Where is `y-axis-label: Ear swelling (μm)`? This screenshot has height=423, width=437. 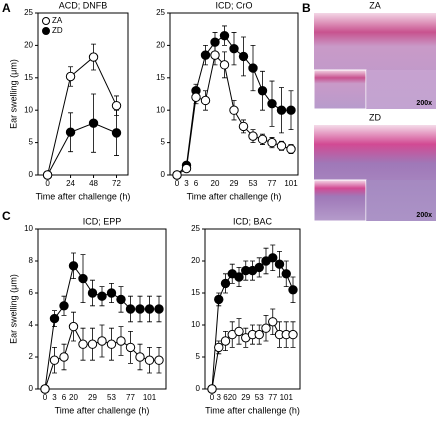
y-axis-label: Ear swelling (μm) is located at coordinates (13, 309).